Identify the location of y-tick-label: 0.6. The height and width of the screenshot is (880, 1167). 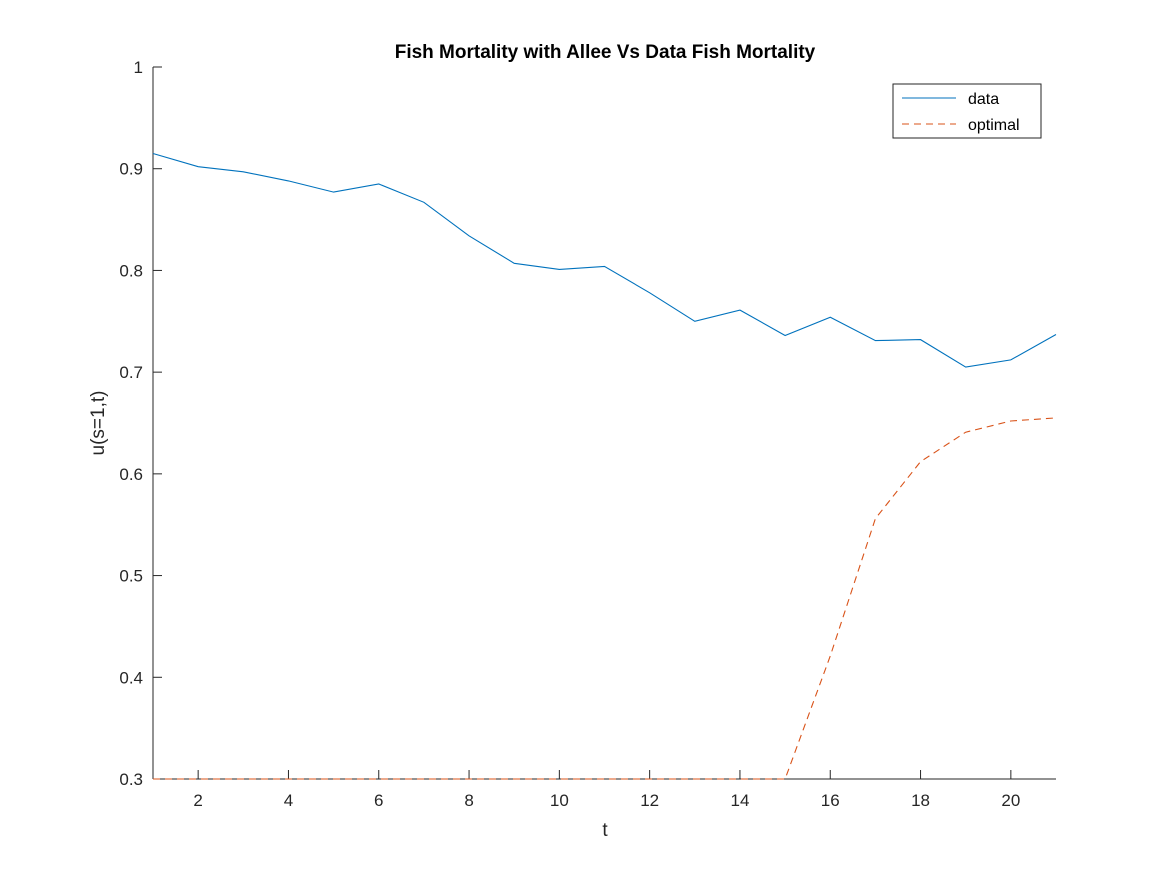
(131, 474).